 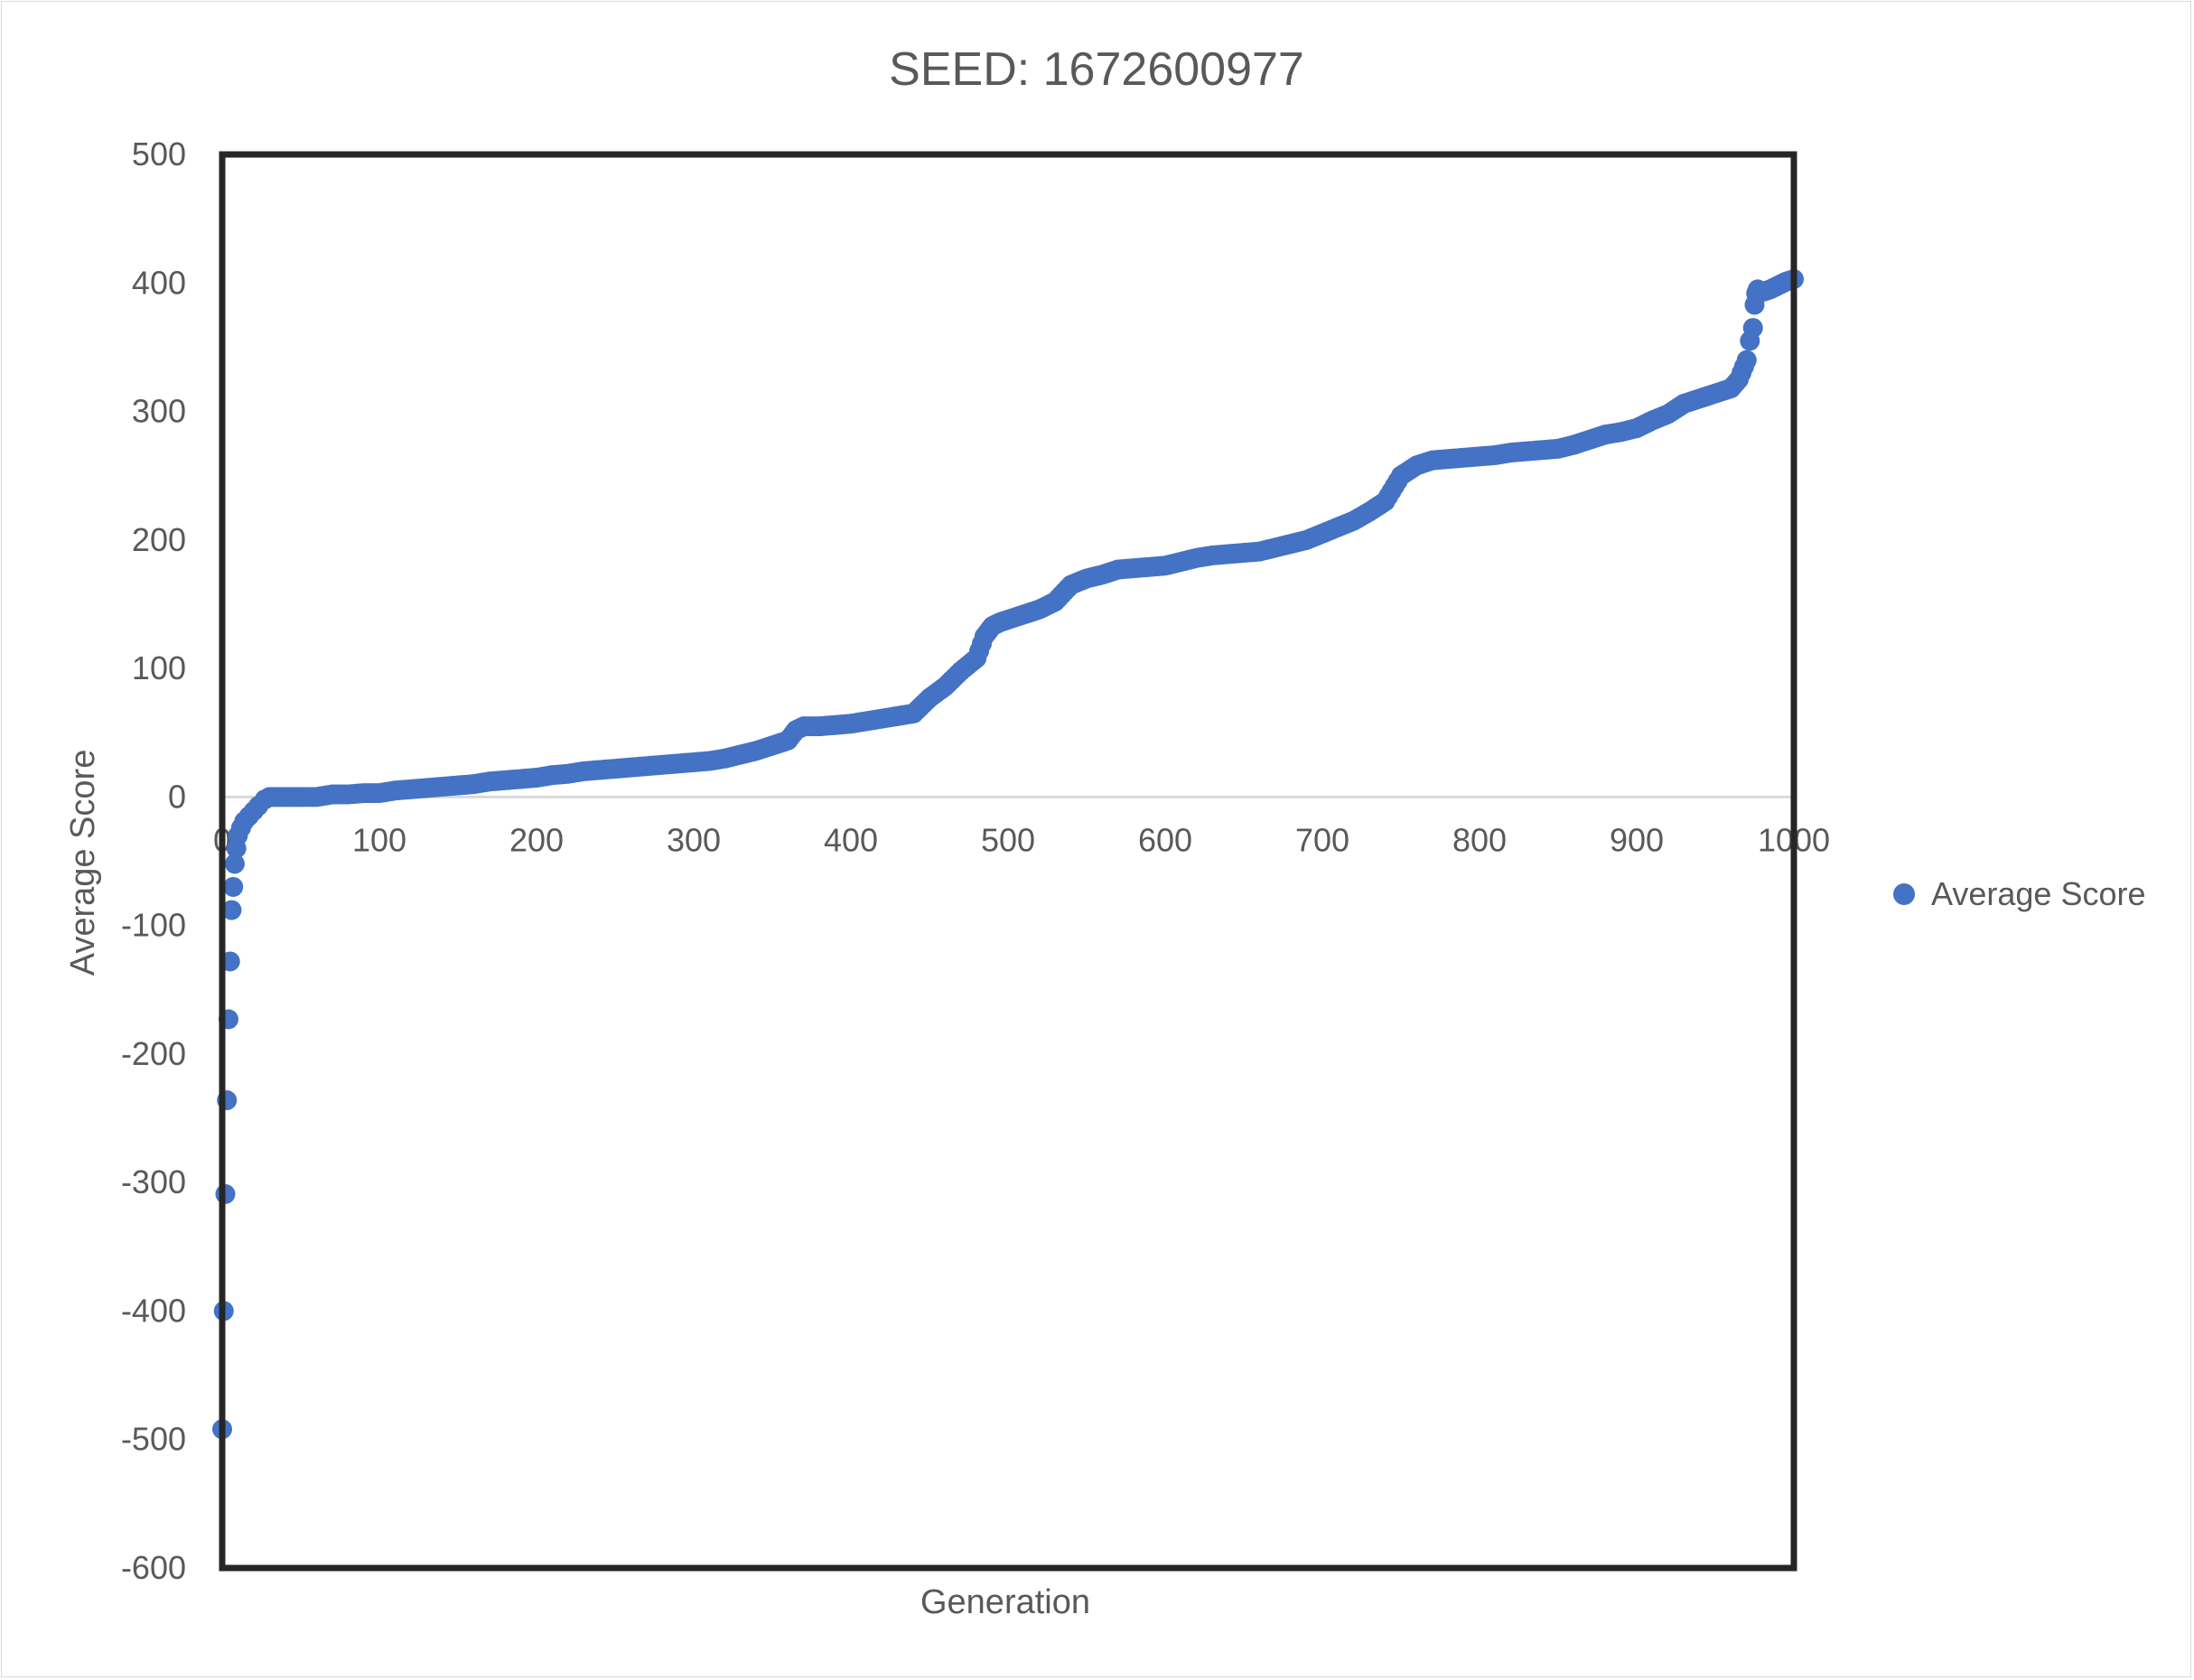 I want to click on legend-marker, so click(x=1904, y=894).